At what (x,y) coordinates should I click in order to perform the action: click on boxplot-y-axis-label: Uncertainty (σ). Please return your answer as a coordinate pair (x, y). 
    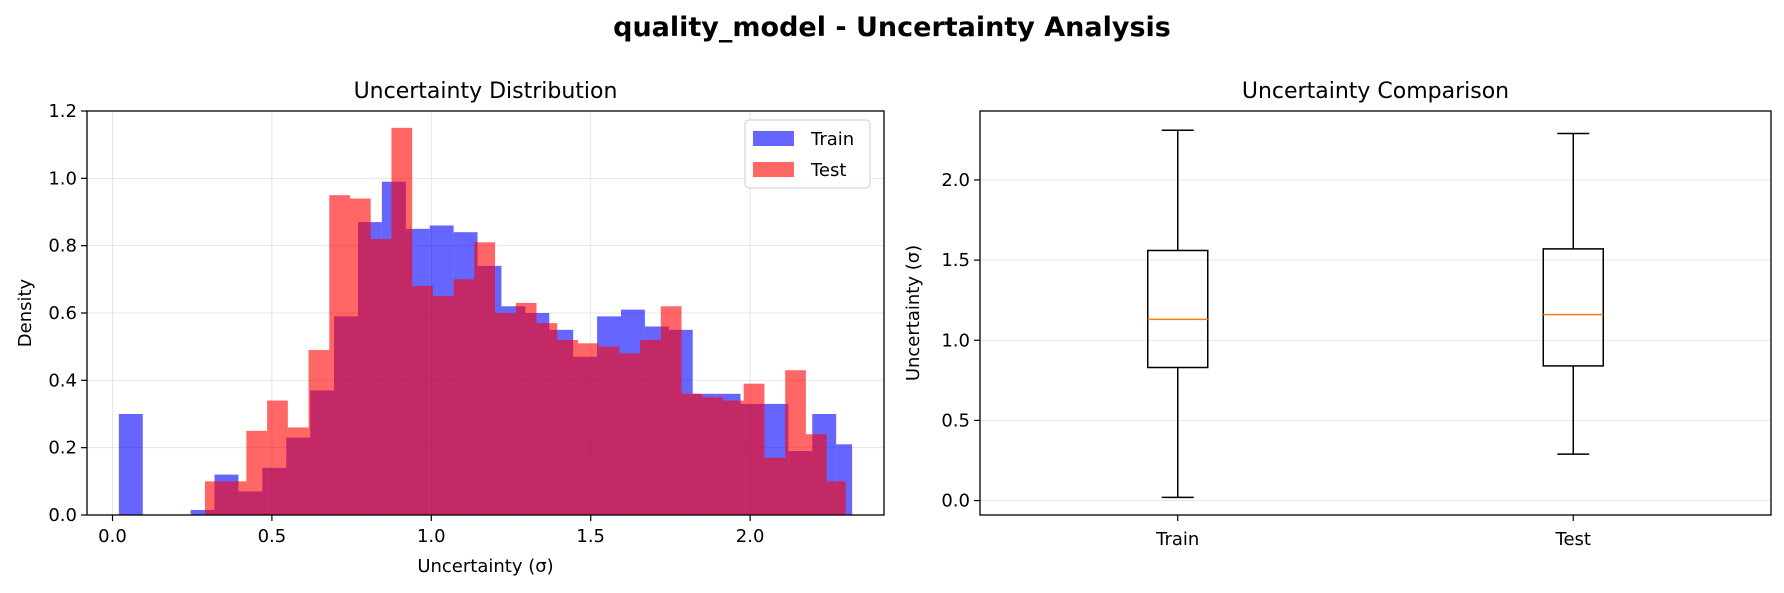
    Looking at the image, I should click on (913, 313).